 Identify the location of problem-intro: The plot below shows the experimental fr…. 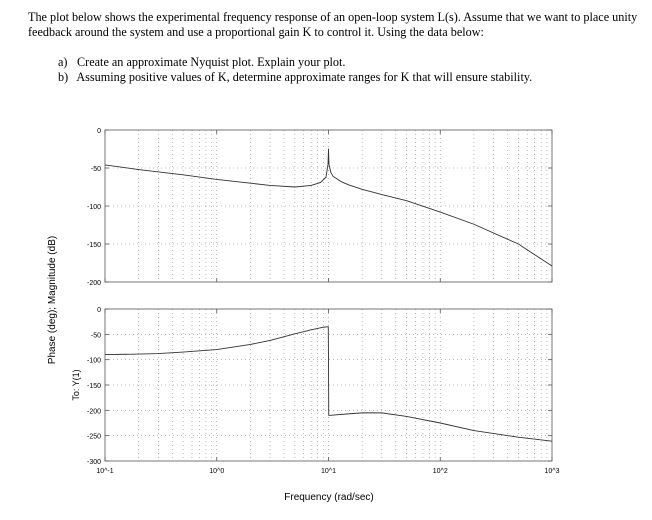
(333, 24).